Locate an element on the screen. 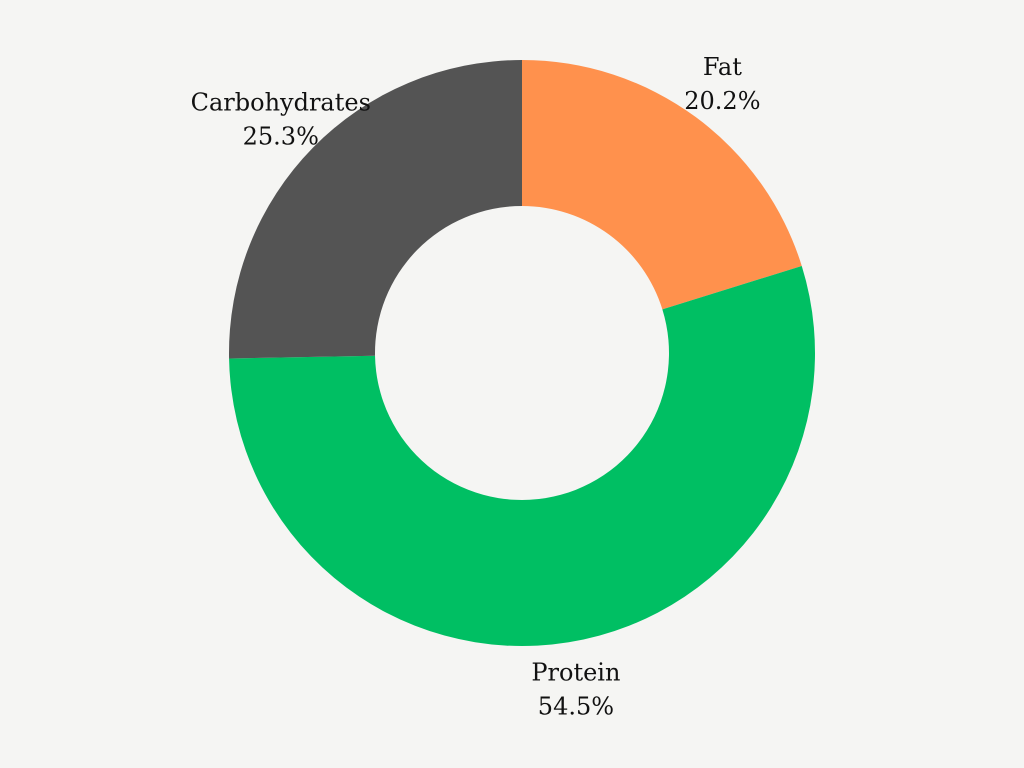 This screenshot has height=768, width=1024. slice-label-carbohydrates: Carbohydrates is located at coordinates (281, 102).